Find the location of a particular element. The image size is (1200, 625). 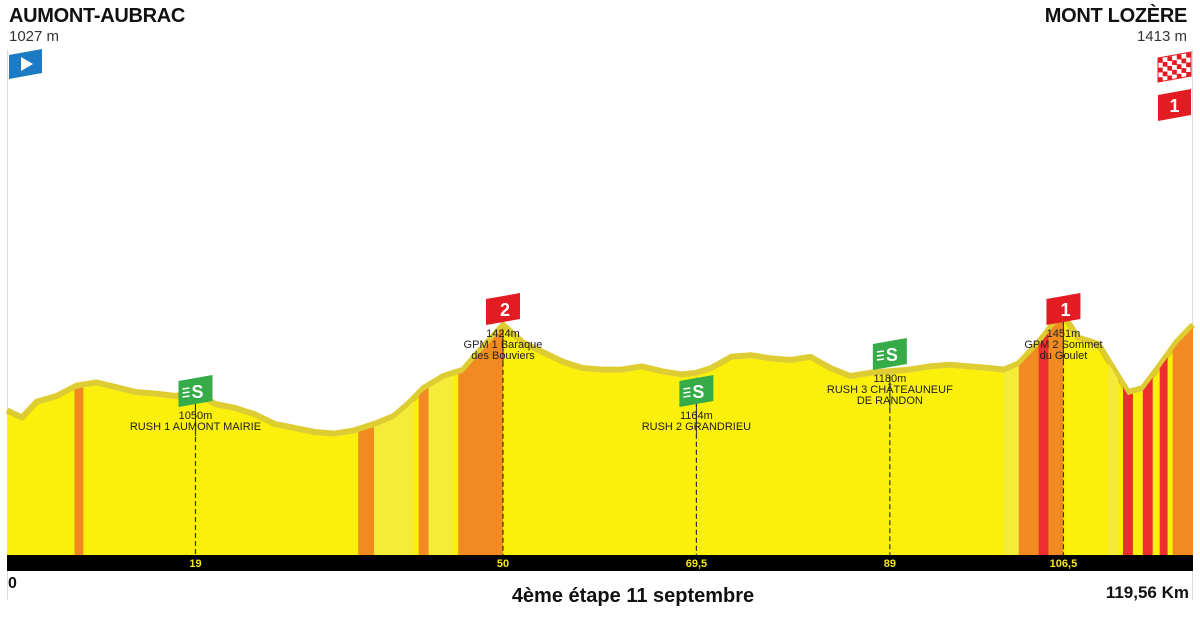

finish-city: MONT LOZÈRE is located at coordinates (1116, 16).